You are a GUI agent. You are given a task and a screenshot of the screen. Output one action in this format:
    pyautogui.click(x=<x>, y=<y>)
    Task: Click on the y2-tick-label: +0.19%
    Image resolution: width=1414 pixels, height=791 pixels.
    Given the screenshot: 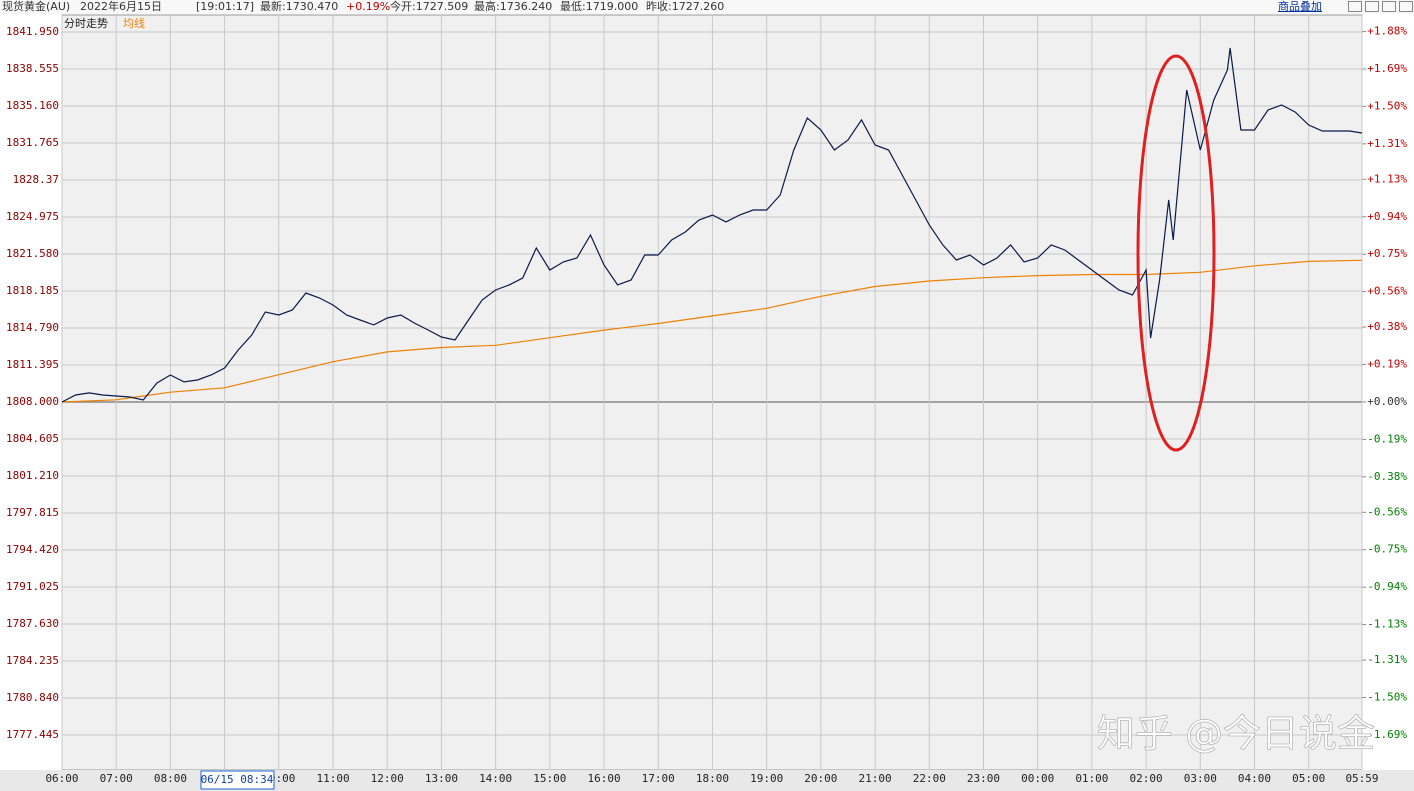 What is the action you would take?
    pyautogui.click(x=1387, y=364)
    